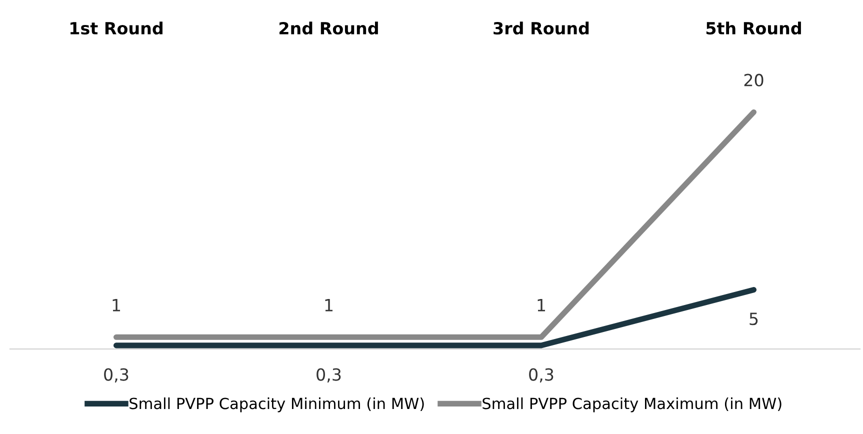 Image resolution: width=863 pixels, height=434 pixels. I want to click on x-tick-label: 5th Round, so click(753, 28).